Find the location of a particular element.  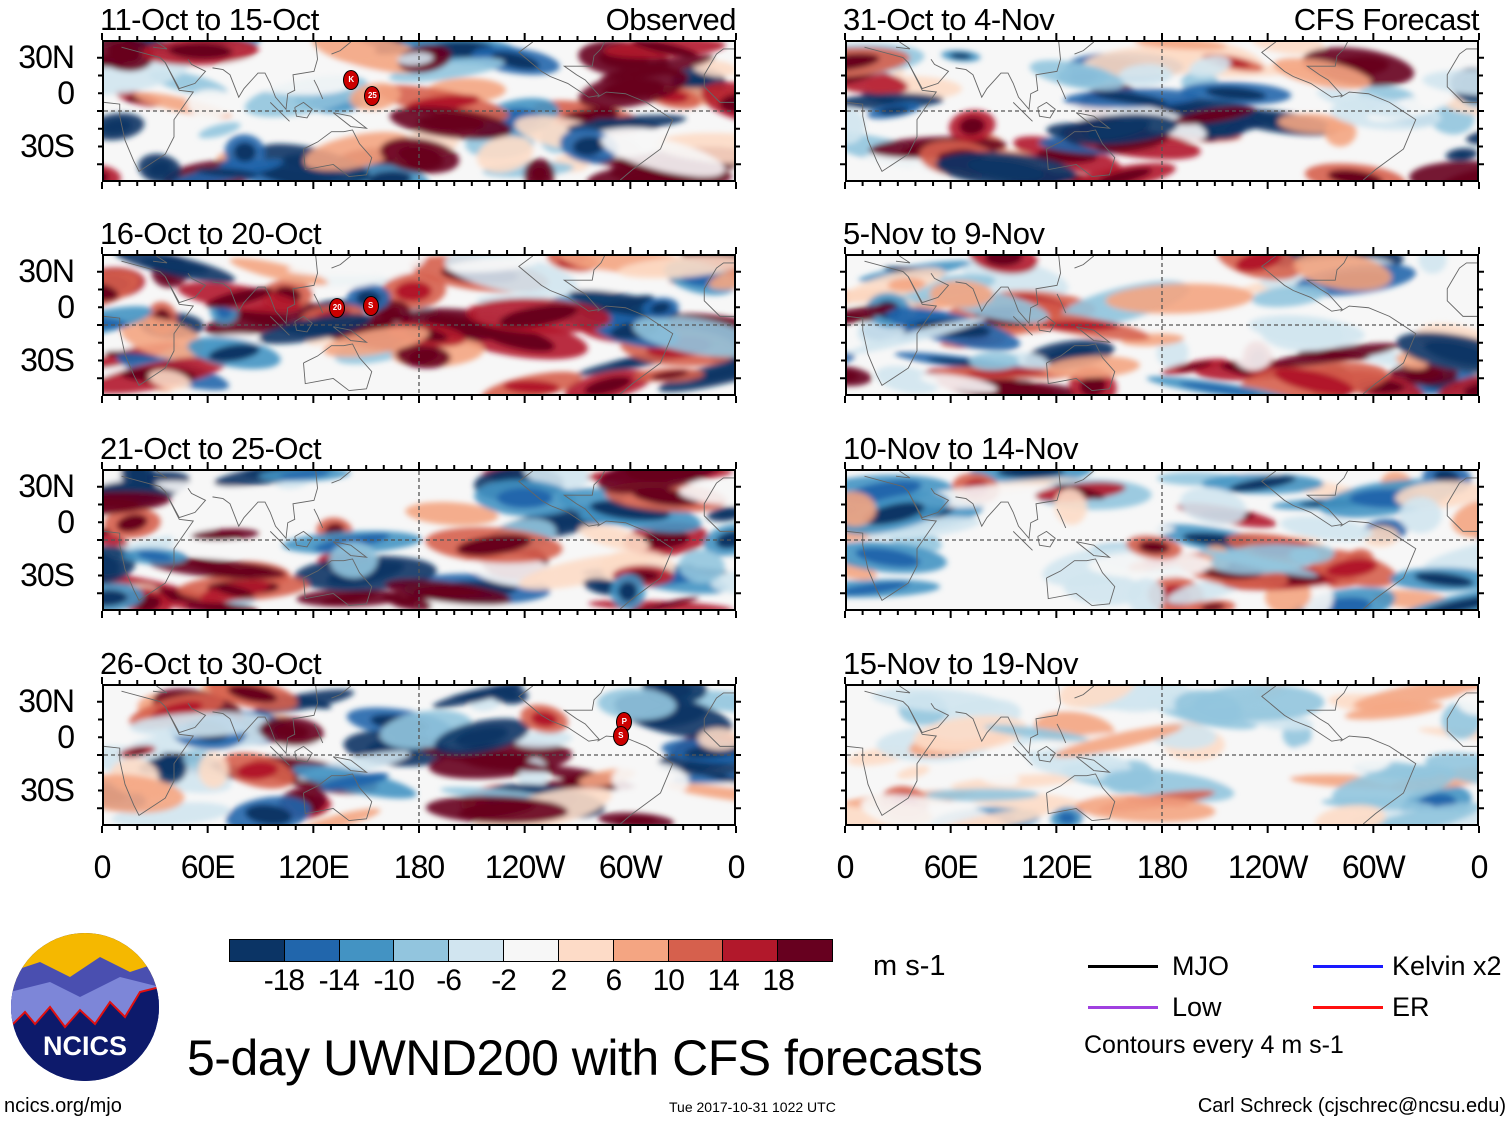

colorbar is located at coordinates (531, 950).